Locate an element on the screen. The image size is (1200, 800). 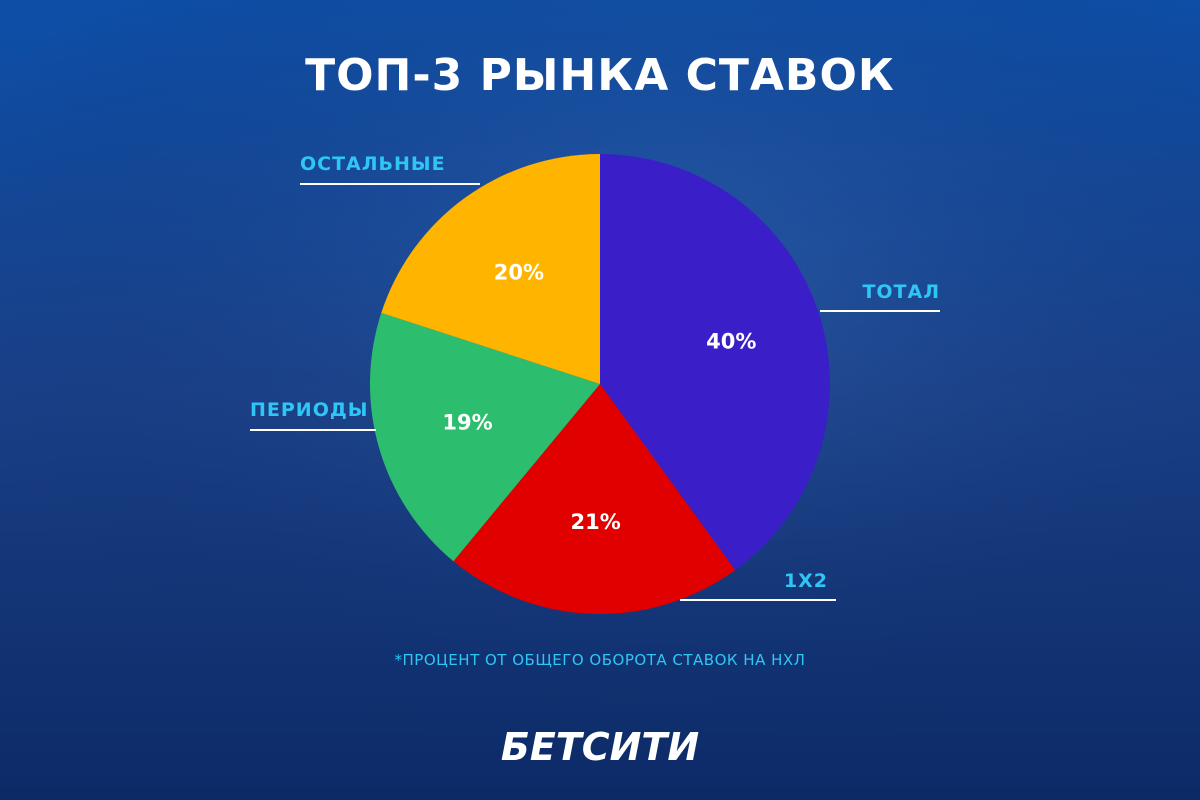
category-label: ПЕРИОДЫ is located at coordinates (309, 410).